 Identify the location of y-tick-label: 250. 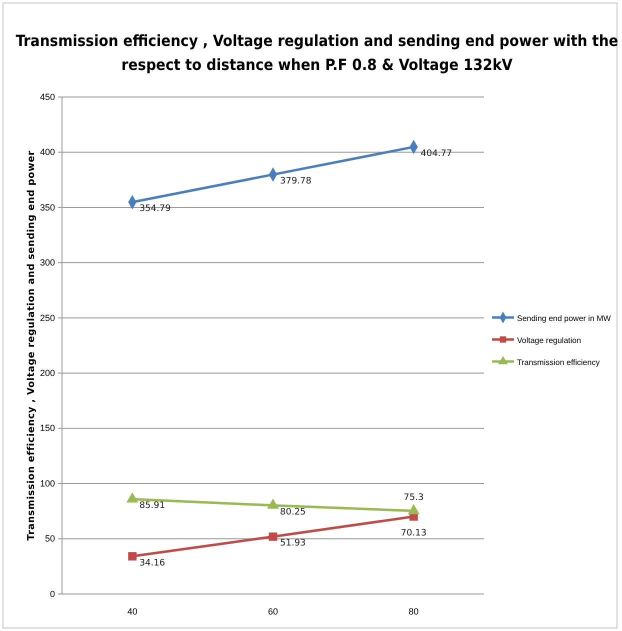
(47, 317).